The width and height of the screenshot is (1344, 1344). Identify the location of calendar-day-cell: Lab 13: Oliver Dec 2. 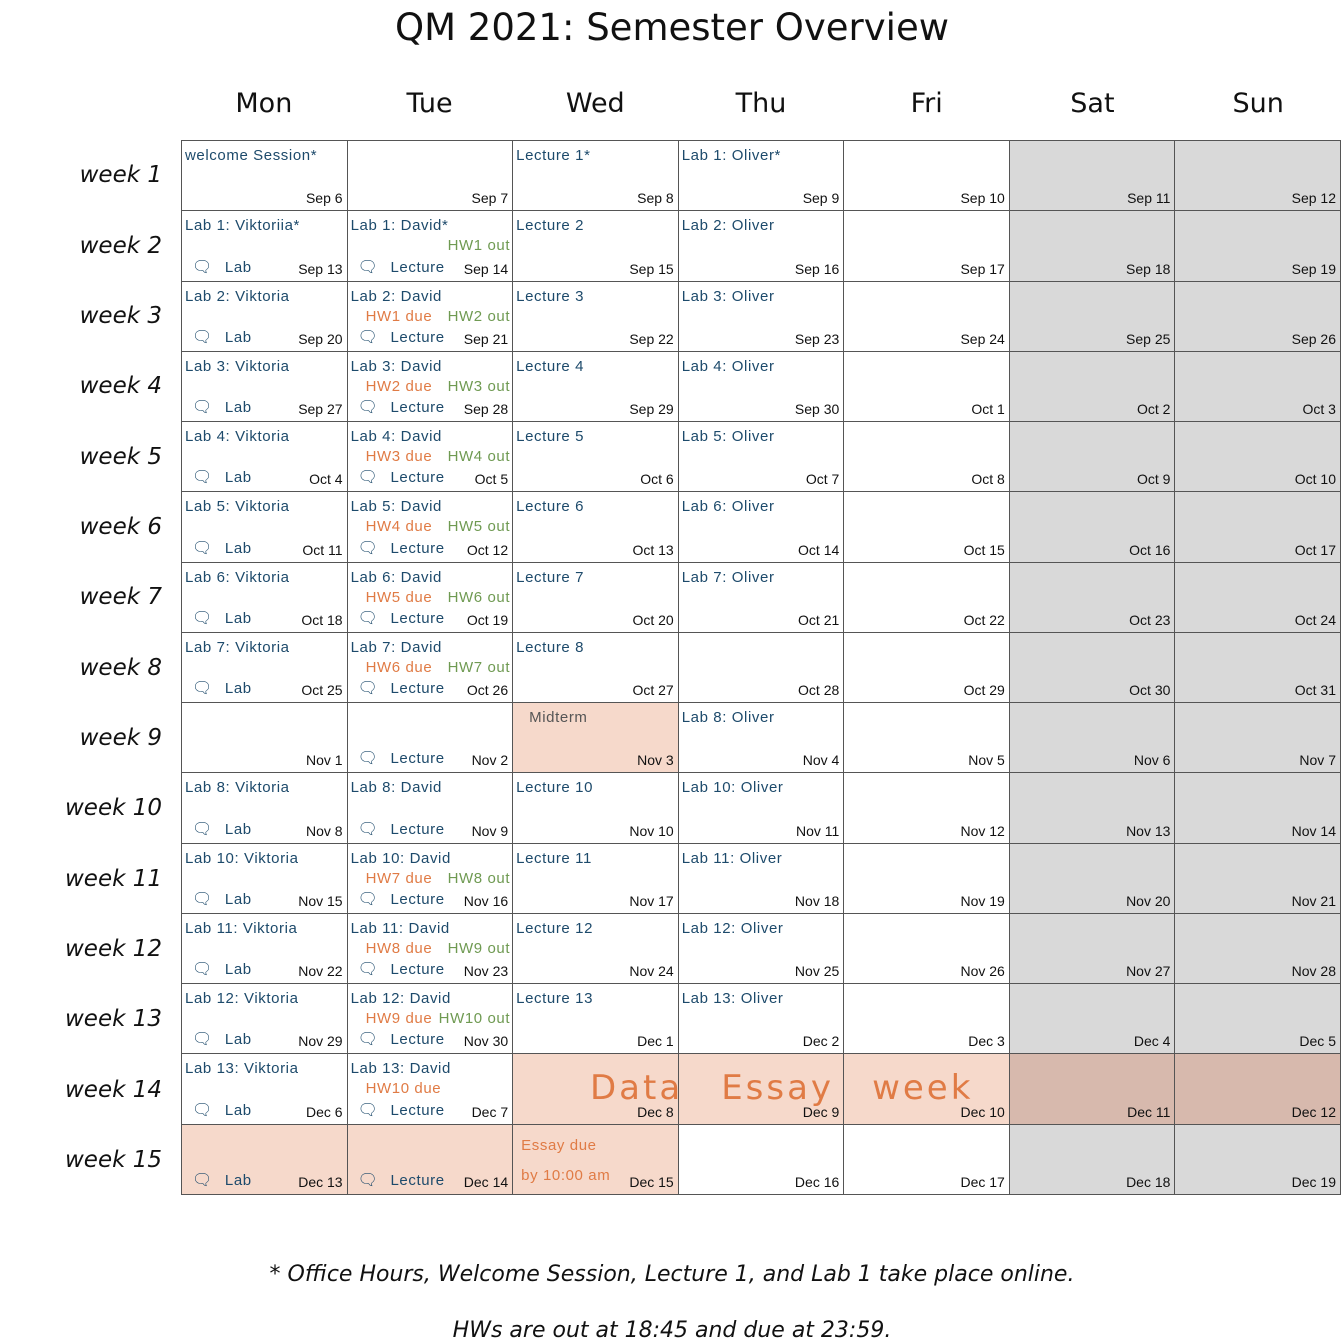
(761, 1019).